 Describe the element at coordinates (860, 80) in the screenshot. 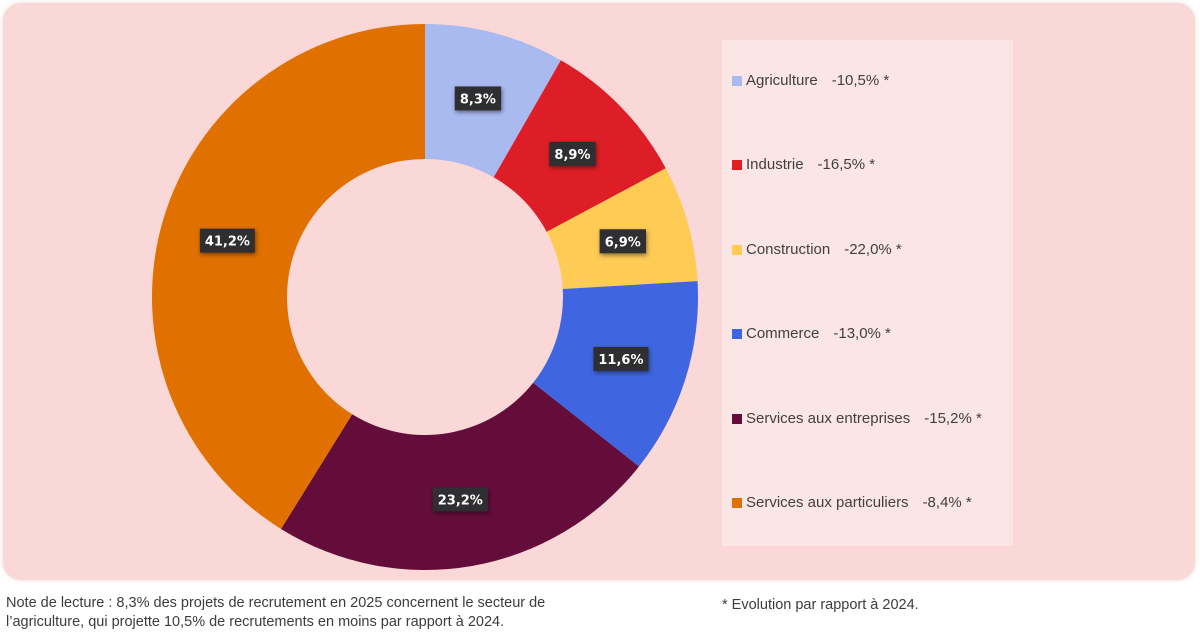

I see `legend-evolution: -10,5% *` at that location.